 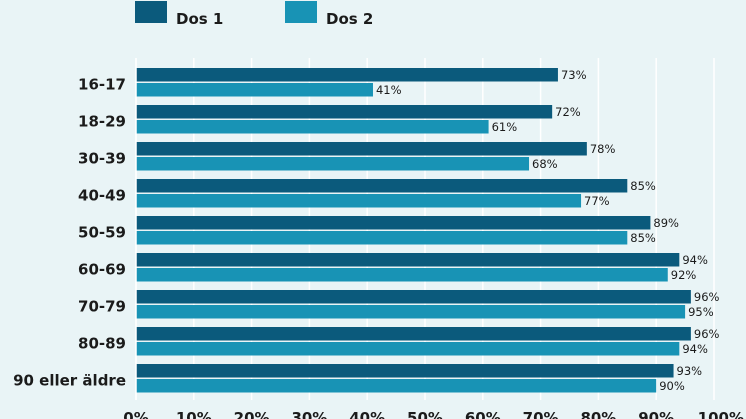 I want to click on category-label: 80-89, so click(x=102, y=344).